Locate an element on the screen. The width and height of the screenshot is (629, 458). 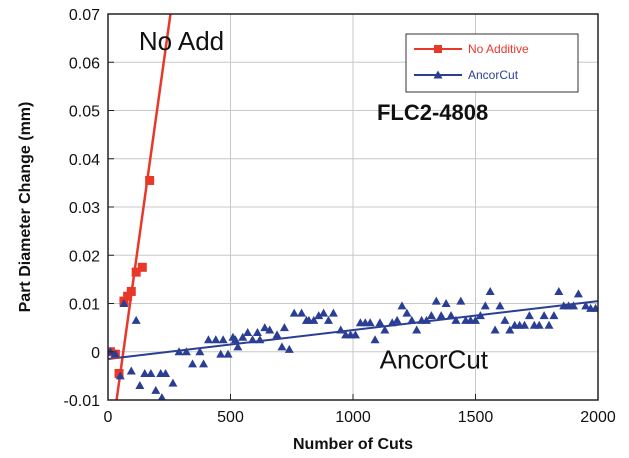
no-additive-fit-line is located at coordinates (143, 207).